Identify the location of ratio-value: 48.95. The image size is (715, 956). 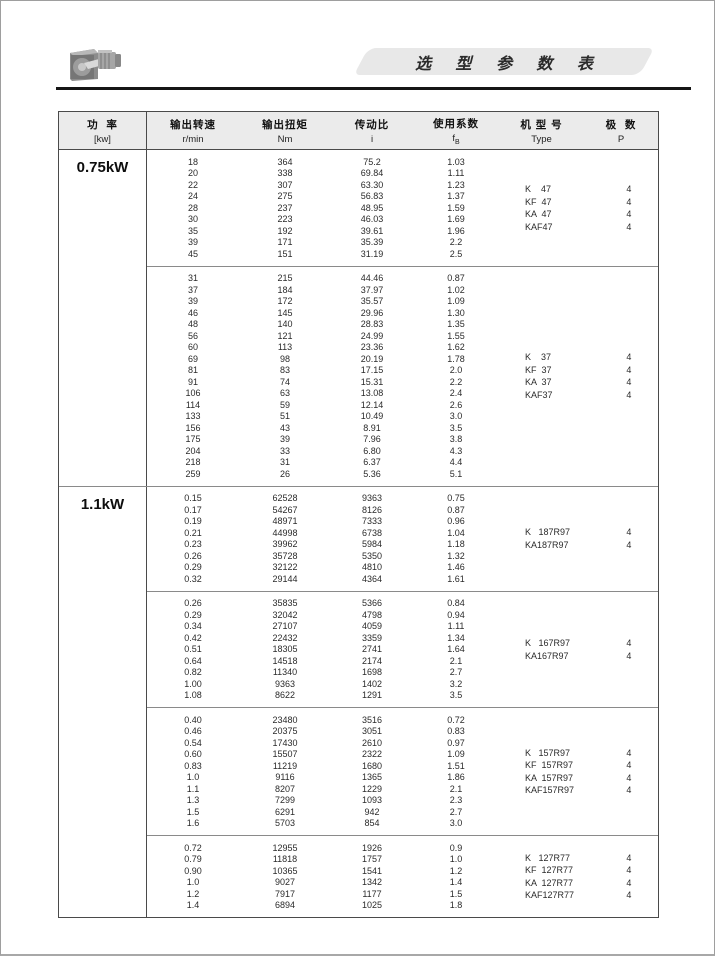
(372, 207).